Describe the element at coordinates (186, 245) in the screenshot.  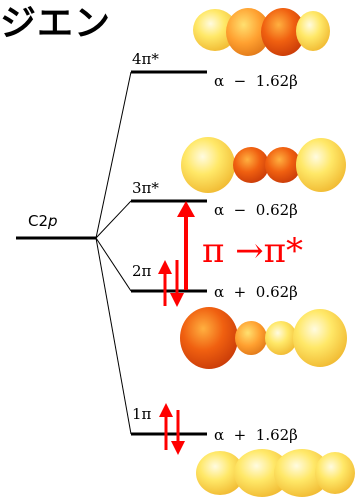
I see `transition-arrow` at that location.